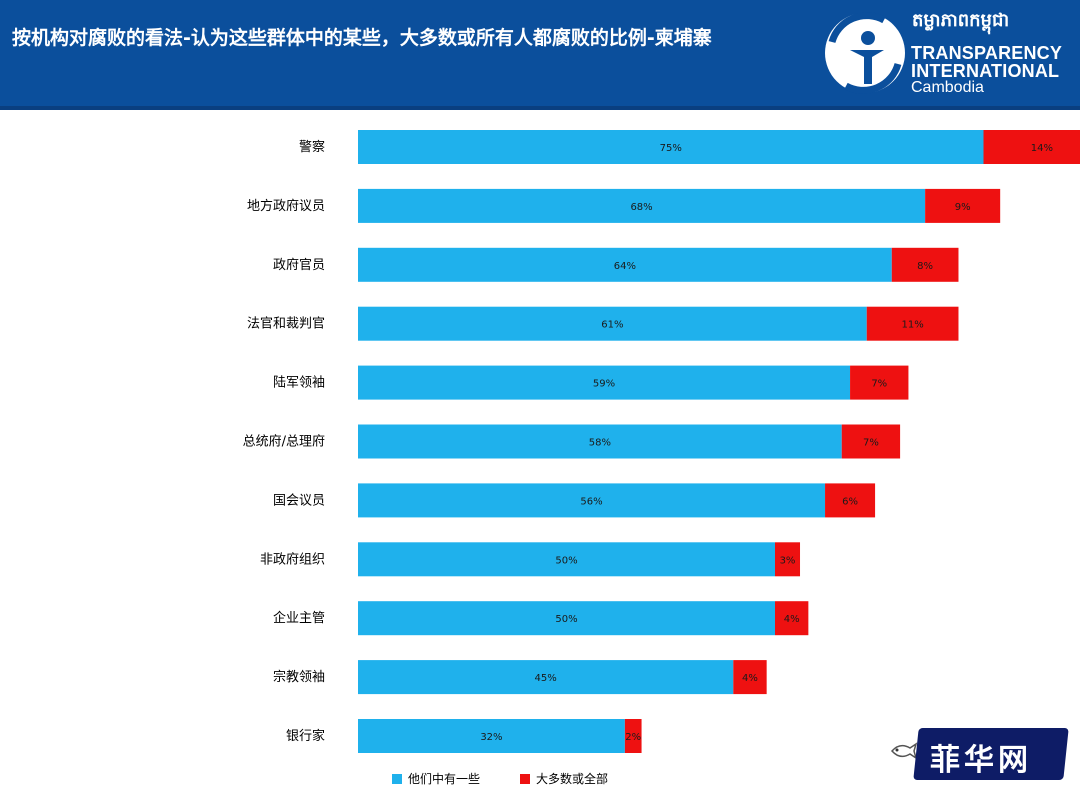 The height and width of the screenshot is (805, 1080). What do you see at coordinates (299, 265) in the screenshot?
I see `category-label: 政府官员` at bounding box center [299, 265].